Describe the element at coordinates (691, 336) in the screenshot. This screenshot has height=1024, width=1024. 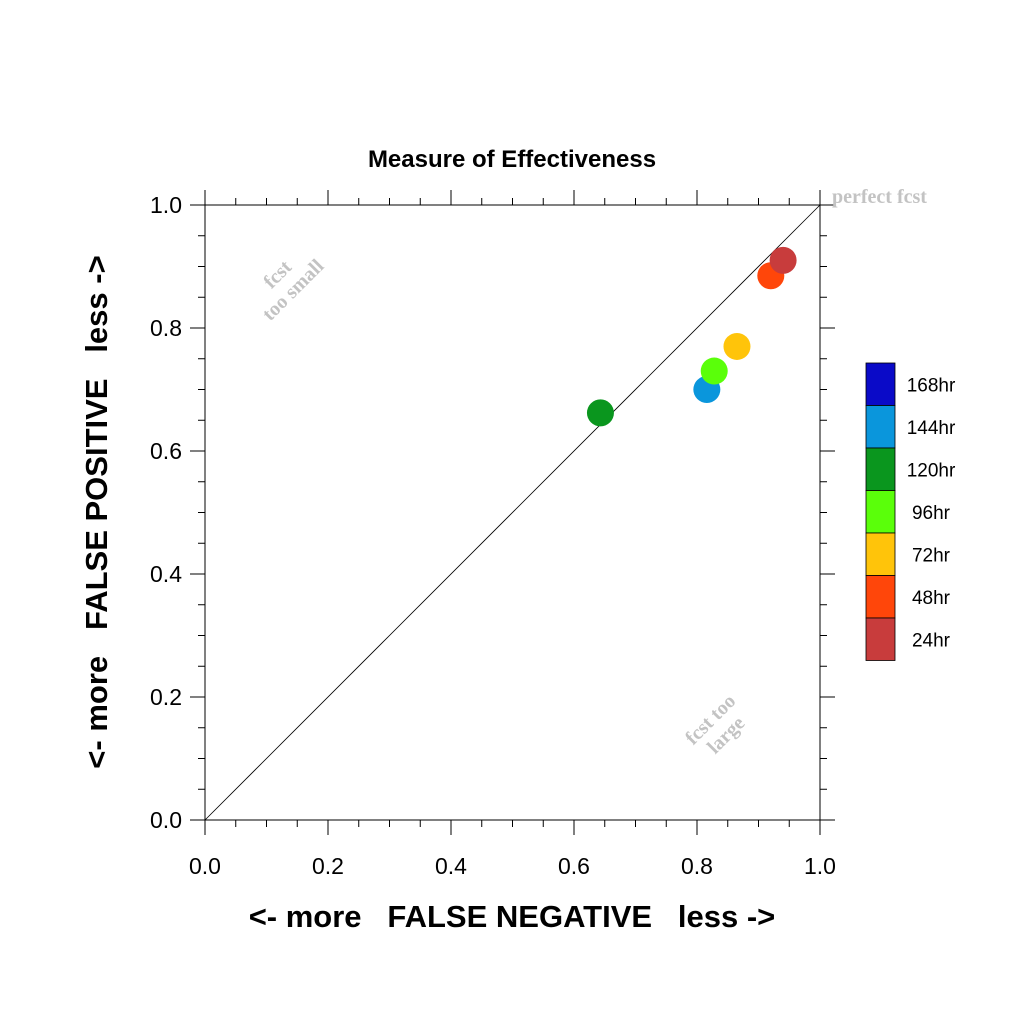
I see `data-points` at that location.